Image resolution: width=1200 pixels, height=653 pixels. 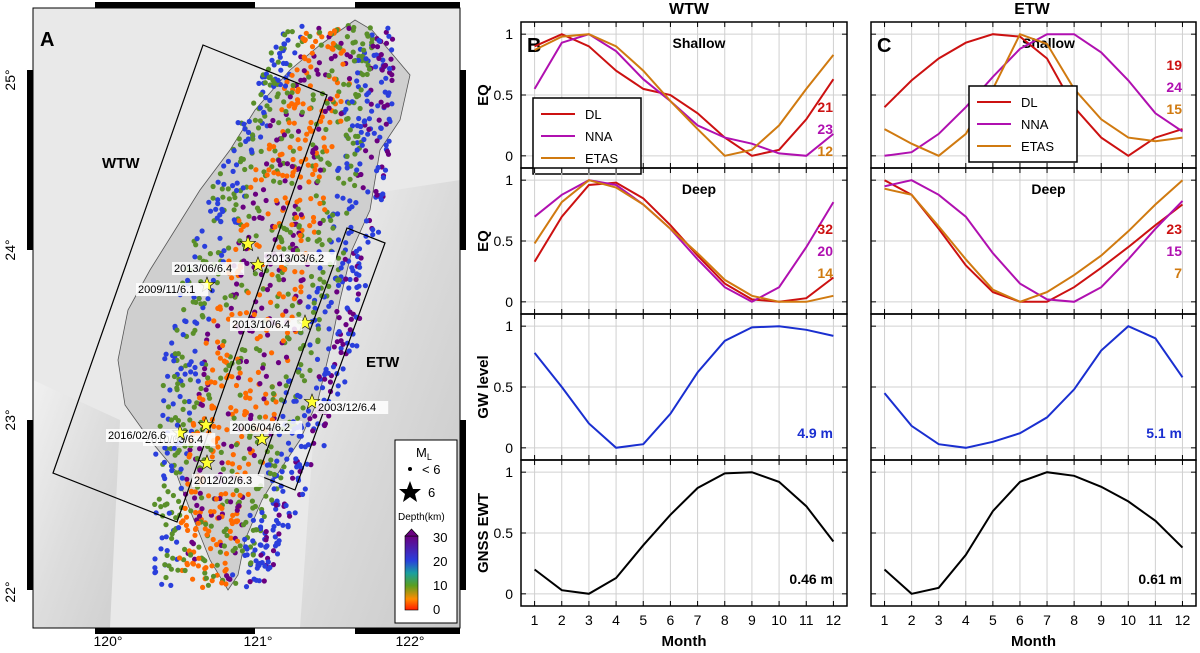 What do you see at coordinates (207, 462) in the screenshot?
I see `event-star` at bounding box center [207, 462].